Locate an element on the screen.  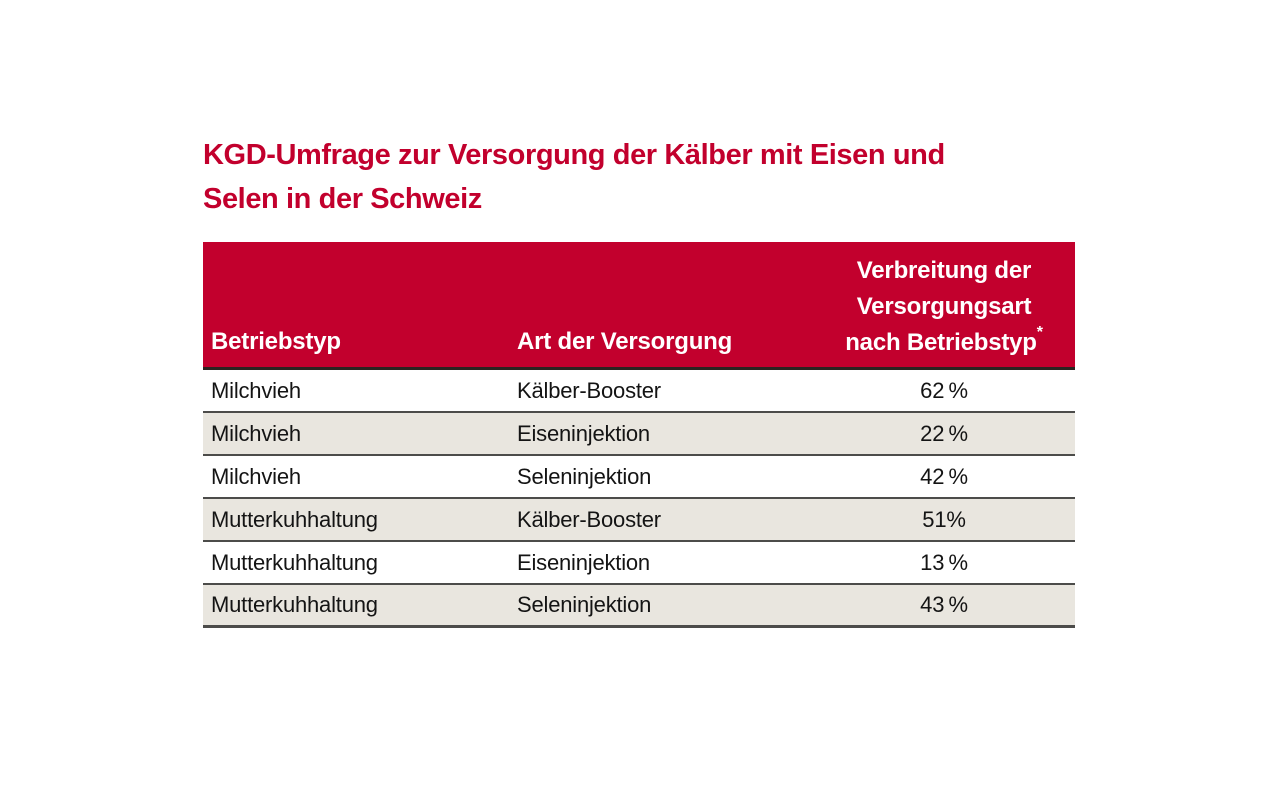
table-row: Milchvieh Kälber-Booster 62 % is located at coordinates (639, 391).